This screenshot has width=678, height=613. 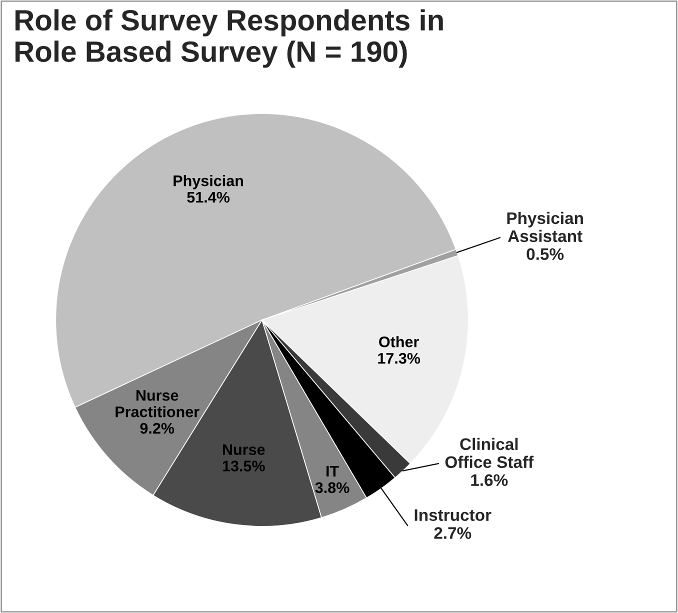 I want to click on slice-label: Clinical Office Staff, so click(x=489, y=453).